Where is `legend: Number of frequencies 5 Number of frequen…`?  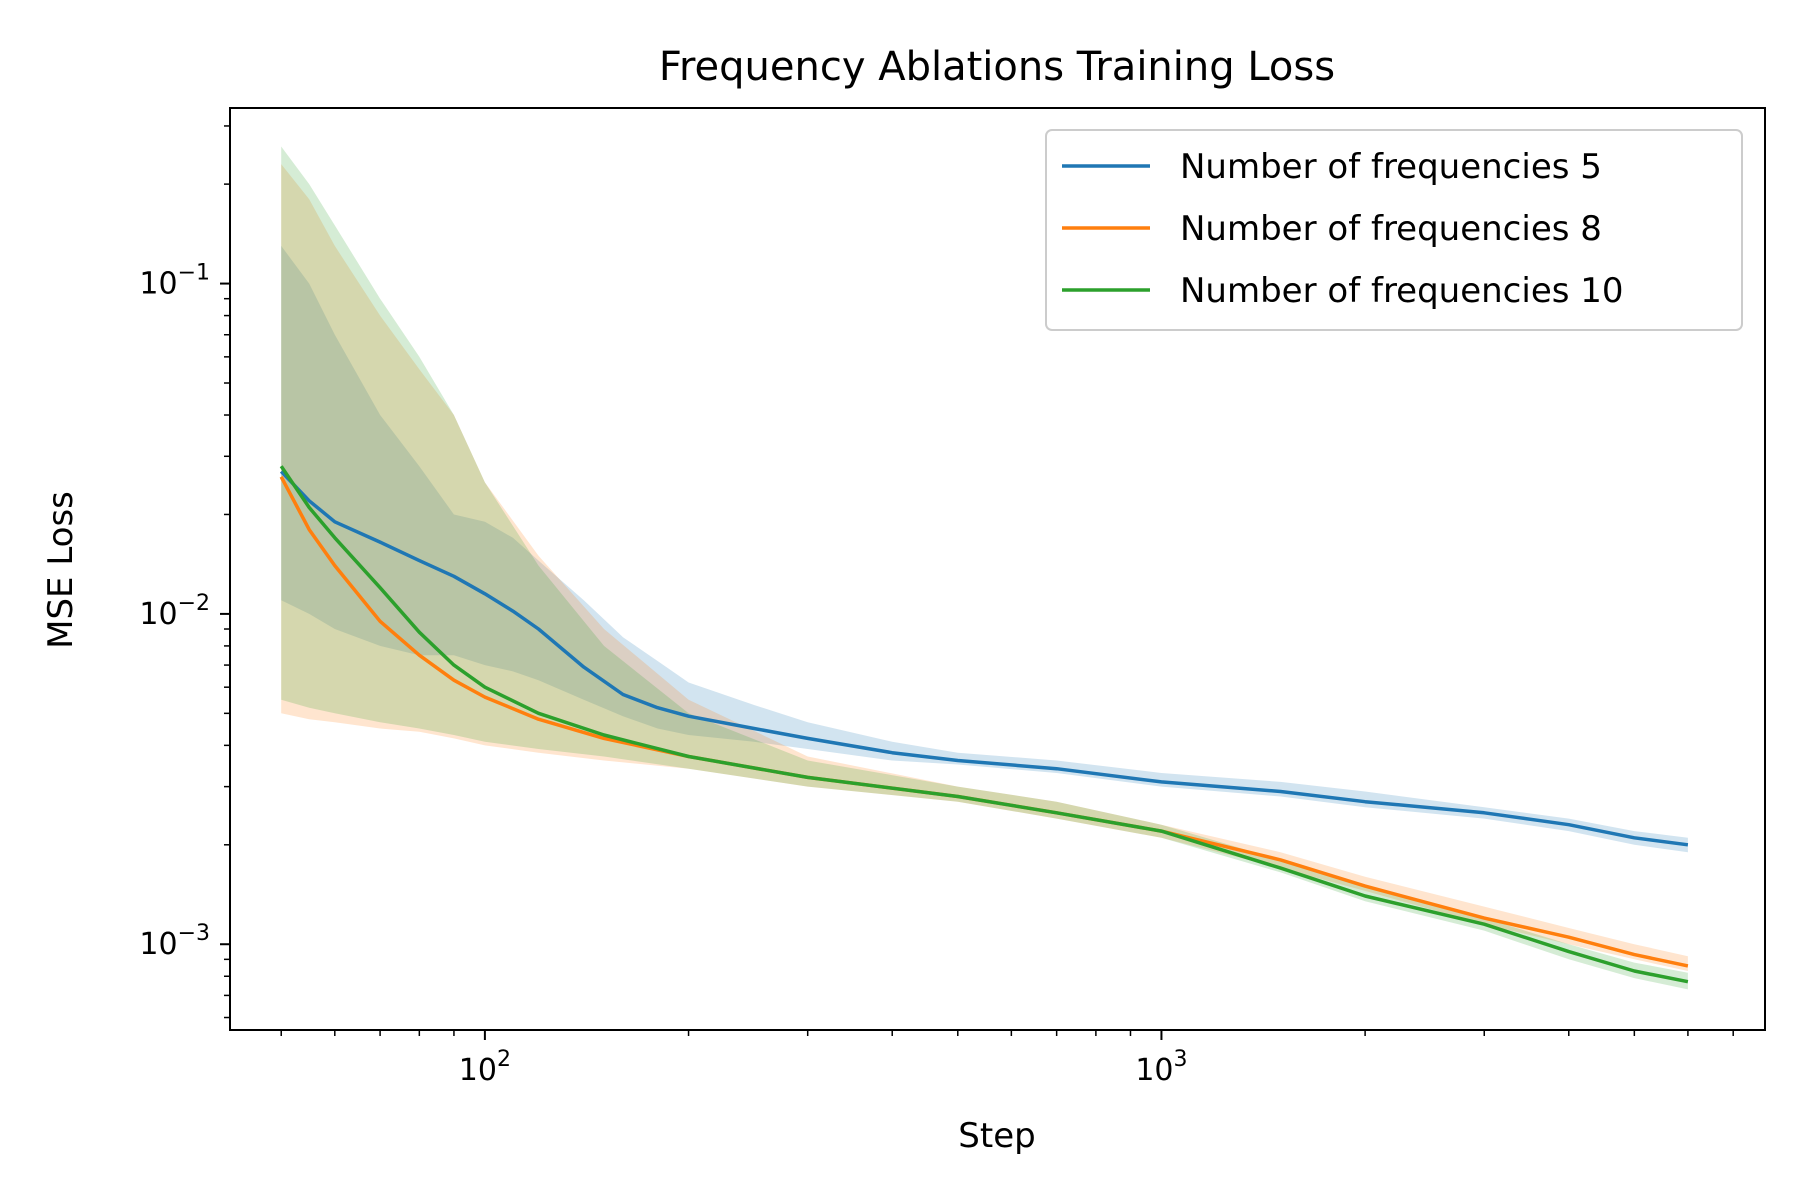
legend: Number of frequencies 5 Number of frequen… is located at coordinates (1394, 230).